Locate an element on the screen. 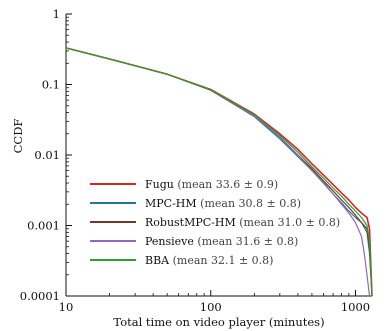  y-axis-title: CCDF is located at coordinates (18, 136).